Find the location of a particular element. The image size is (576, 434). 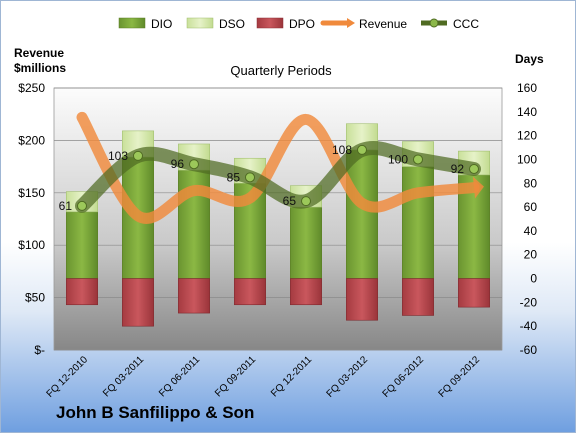

right-tick-label: 20 is located at coordinates (531, 255).